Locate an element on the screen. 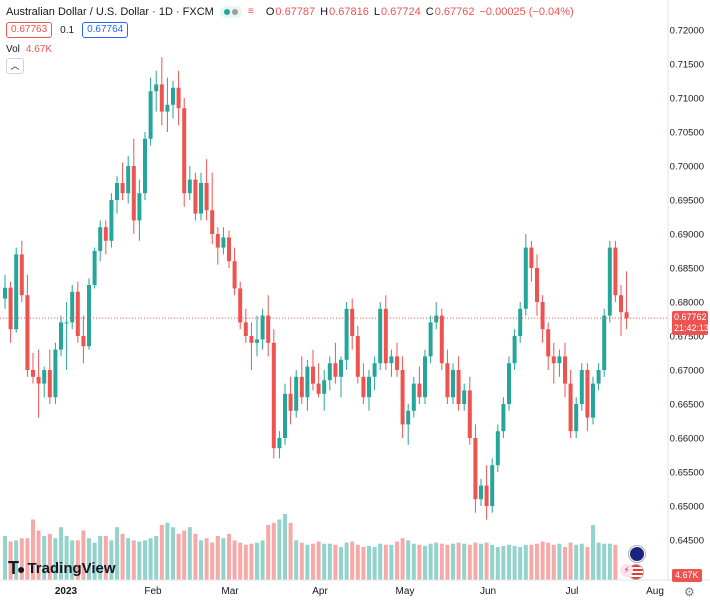  price-tick-label: 0.65500 is located at coordinates (687, 473).